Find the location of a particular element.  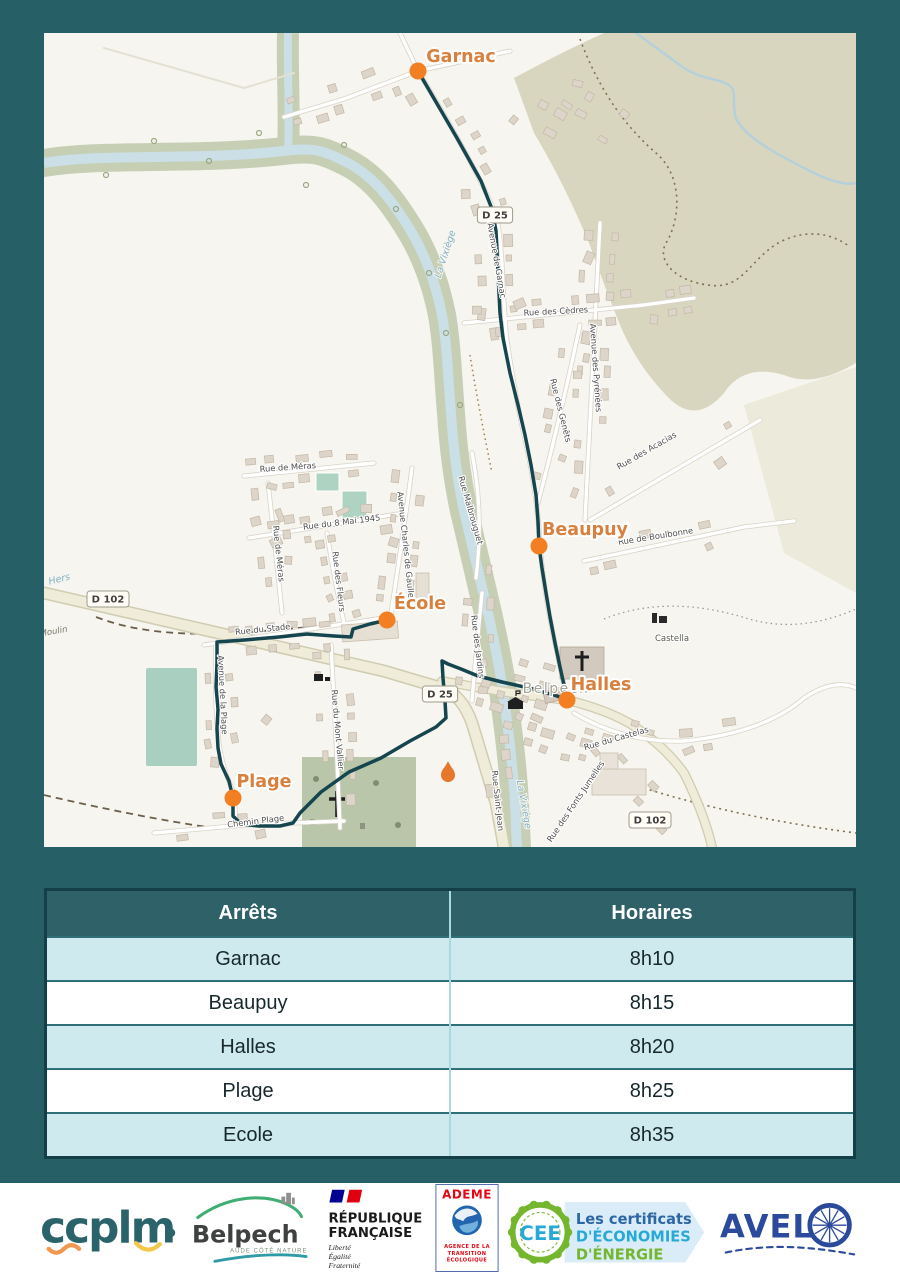

route-stop: Beaupuy is located at coordinates (580, 536).